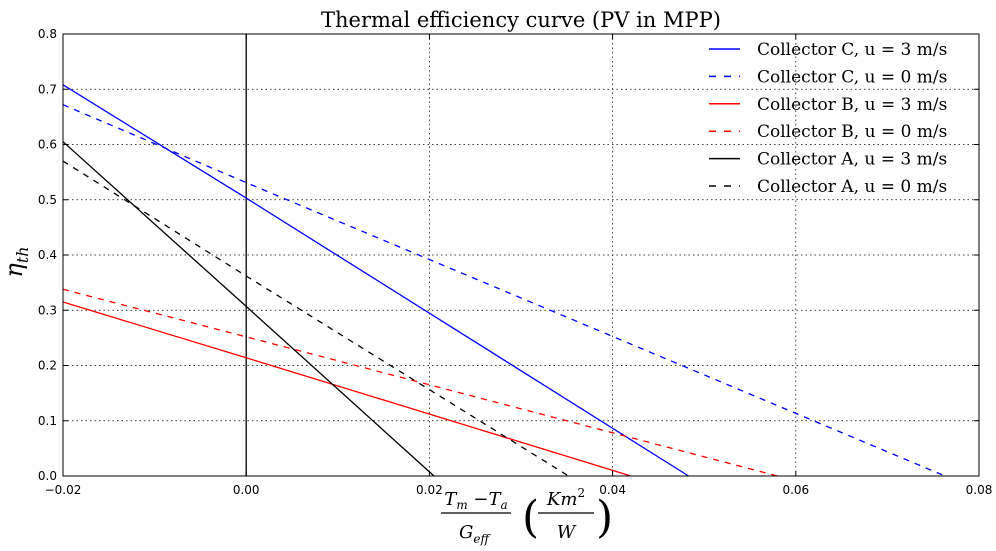 This screenshot has height=551, width=996. I want to click on x-label-den-sub: eff, so click(482, 539).